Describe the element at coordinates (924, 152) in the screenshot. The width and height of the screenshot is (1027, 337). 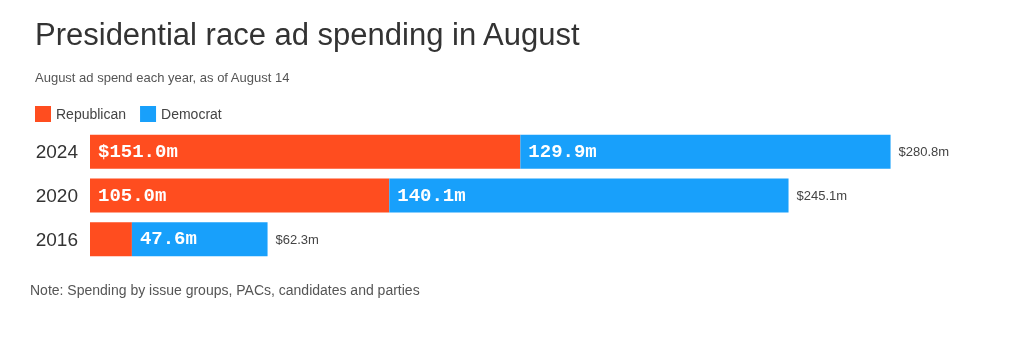
I see `total-label: $280.8m` at that location.